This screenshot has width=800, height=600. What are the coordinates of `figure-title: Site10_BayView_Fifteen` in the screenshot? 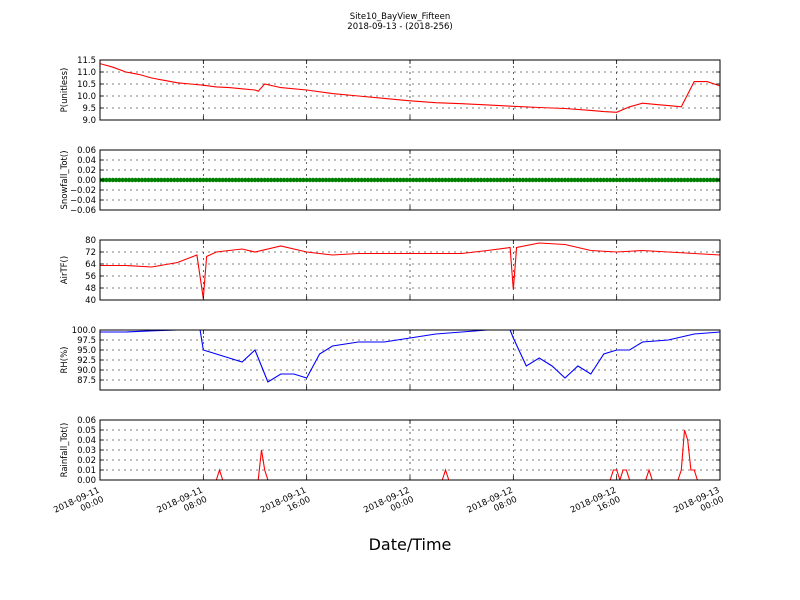 It's located at (400, 17).